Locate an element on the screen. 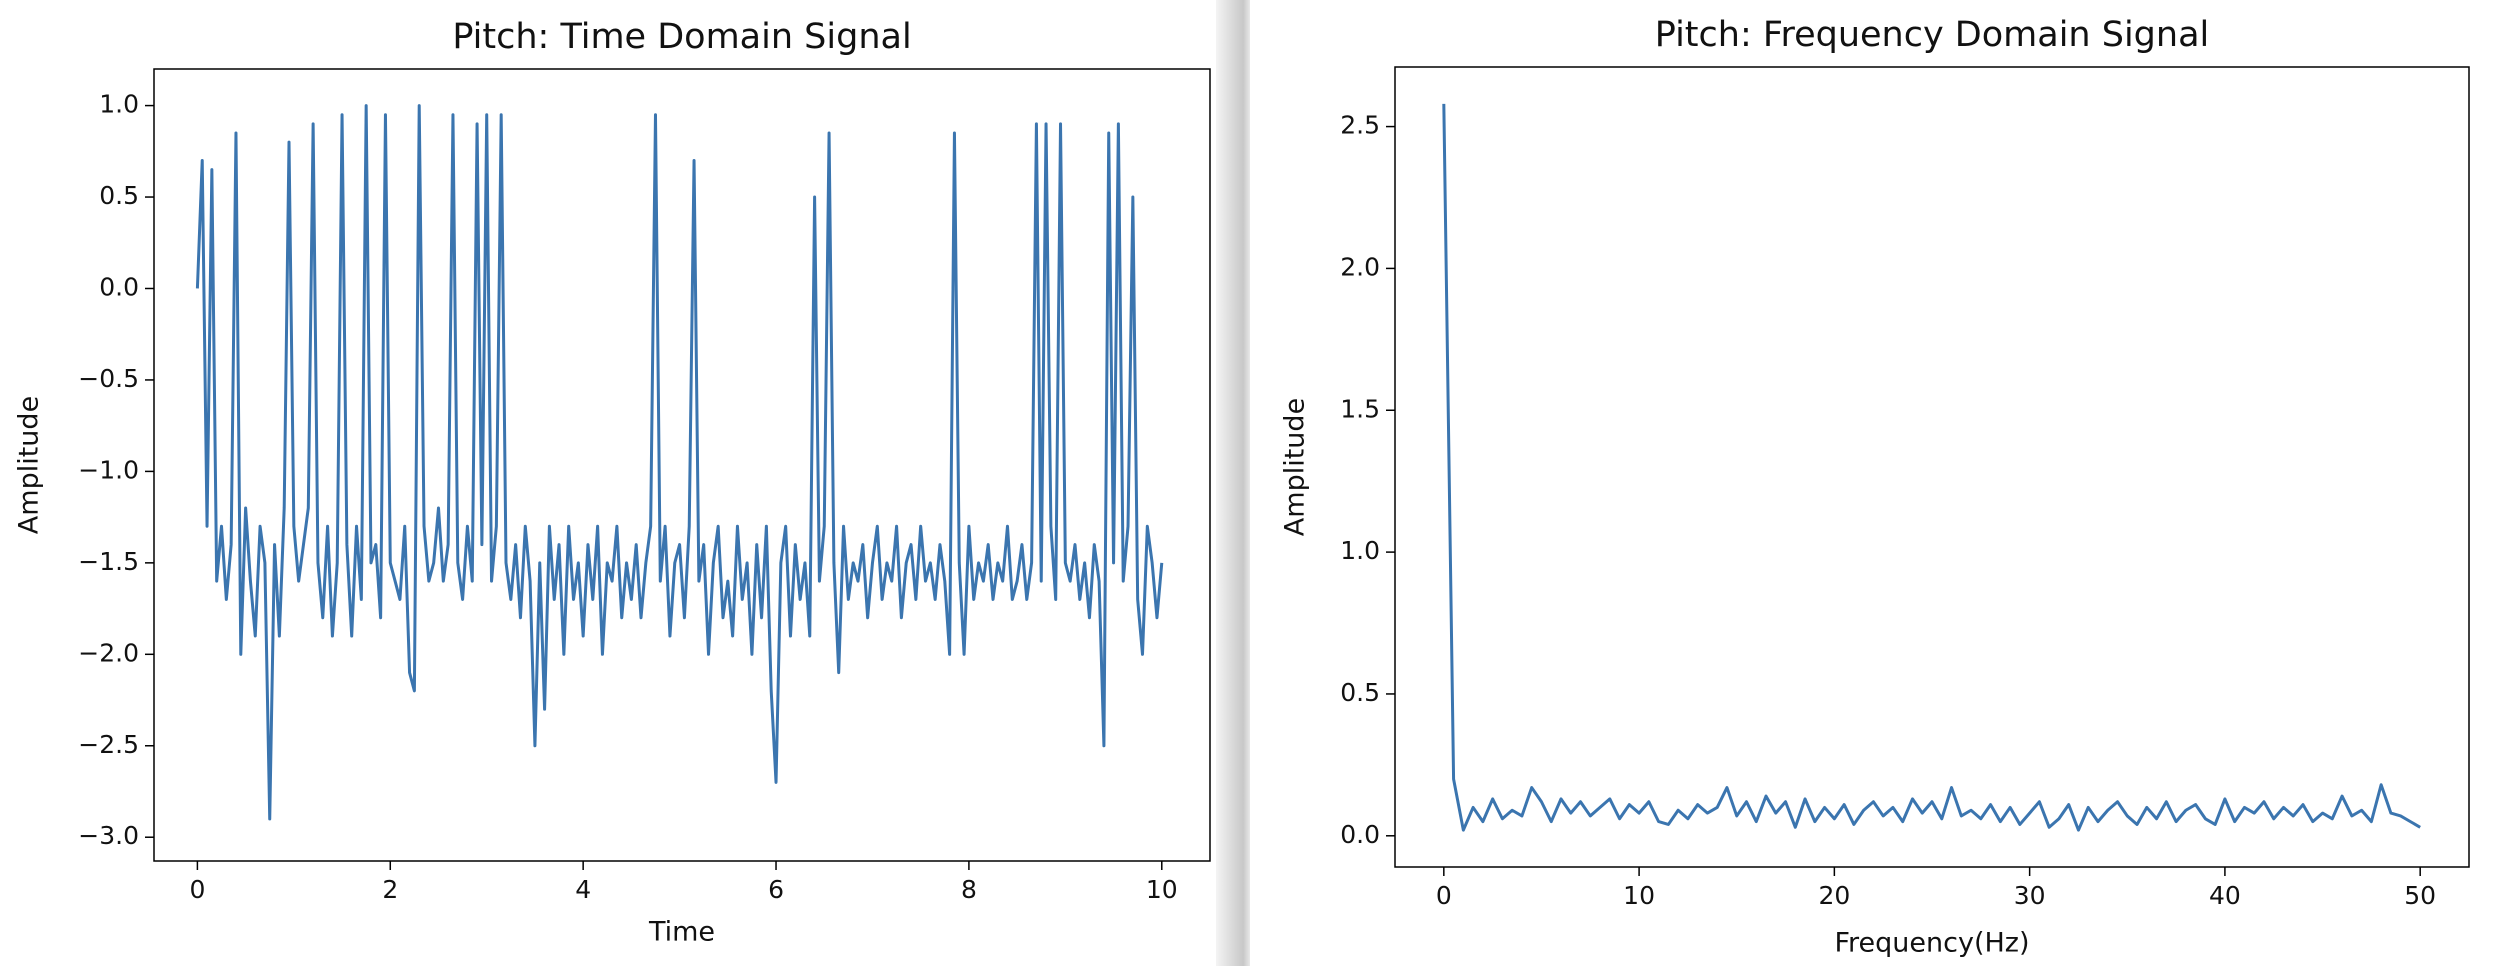 This screenshot has width=2514, height=966. chart-title: Pitch: Time Domain Signal is located at coordinates (681, 37).